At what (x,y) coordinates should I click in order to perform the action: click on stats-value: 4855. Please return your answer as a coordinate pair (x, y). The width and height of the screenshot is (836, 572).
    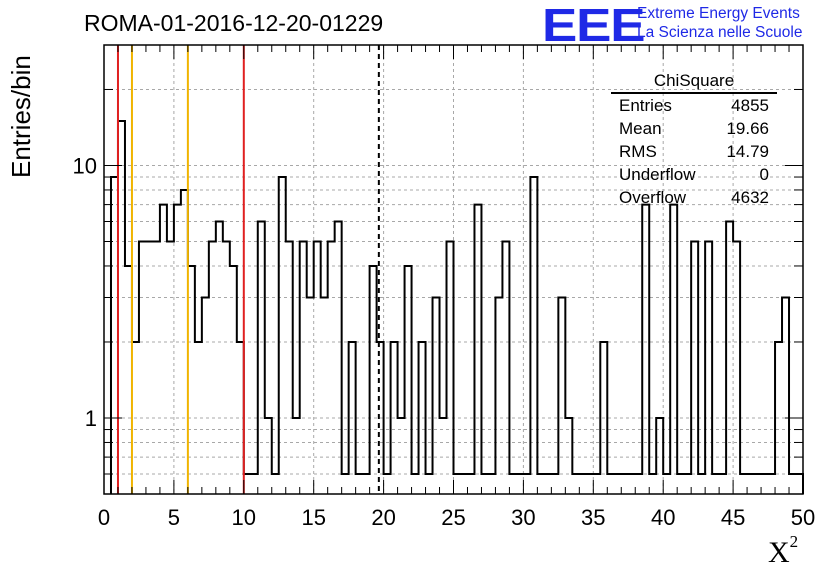
    Looking at the image, I should click on (750, 105).